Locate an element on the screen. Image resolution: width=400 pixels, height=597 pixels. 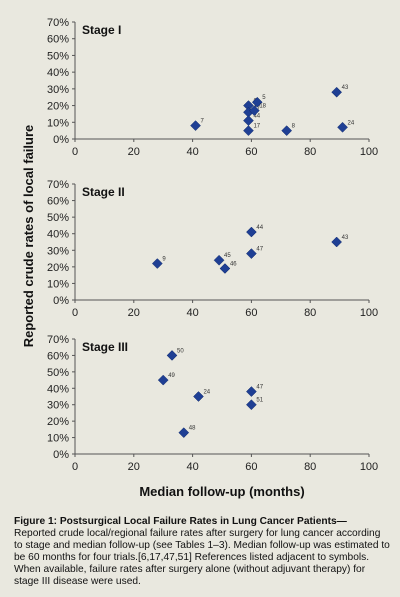
x-axis-label: Median follow-up (months) is located at coordinates (221, 491).